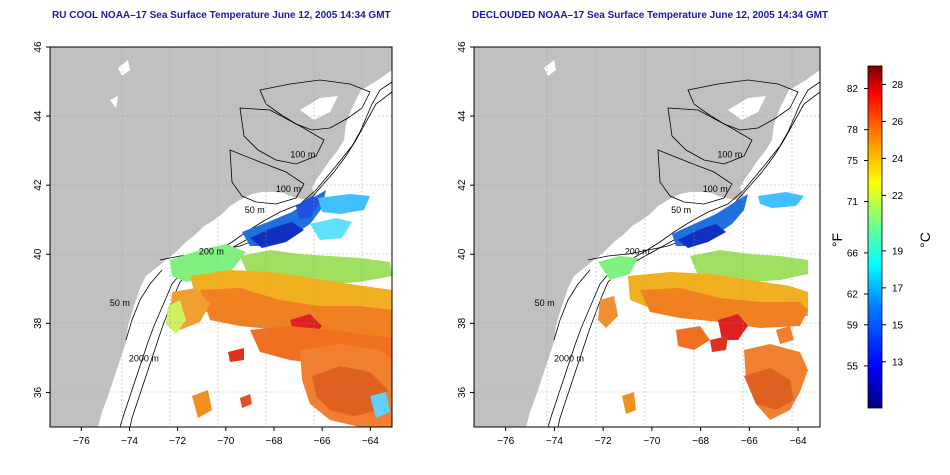  What do you see at coordinates (898, 122) in the screenshot?
I see `celsius-tick-label: 26` at bounding box center [898, 122].